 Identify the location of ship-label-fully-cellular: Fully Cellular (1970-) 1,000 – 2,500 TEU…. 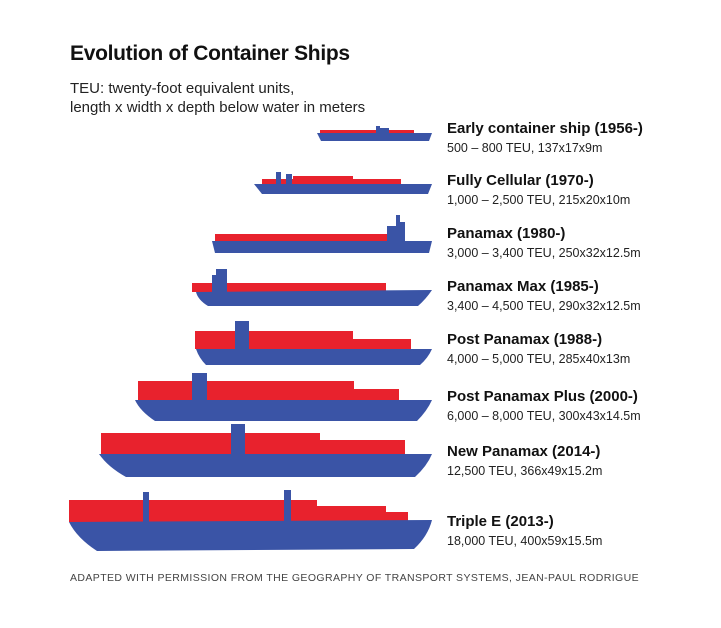
(538, 190).